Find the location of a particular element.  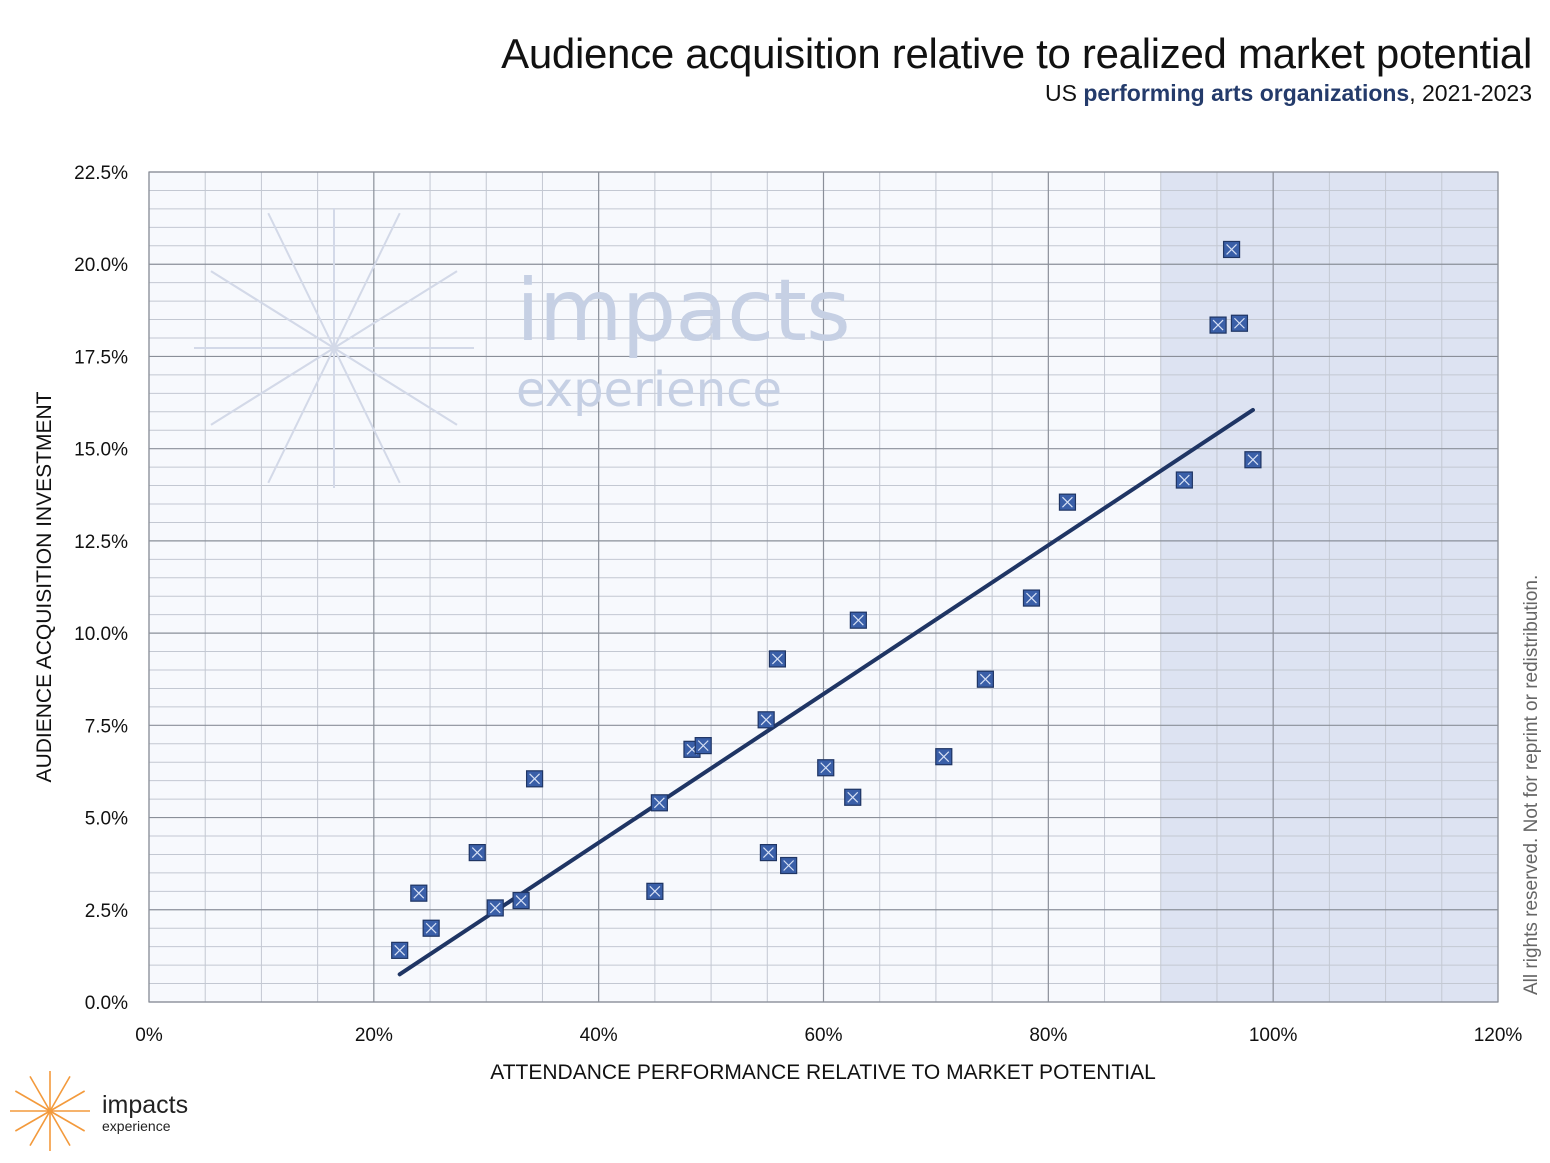

x-tick-label: 80% is located at coordinates (1048, 1035).